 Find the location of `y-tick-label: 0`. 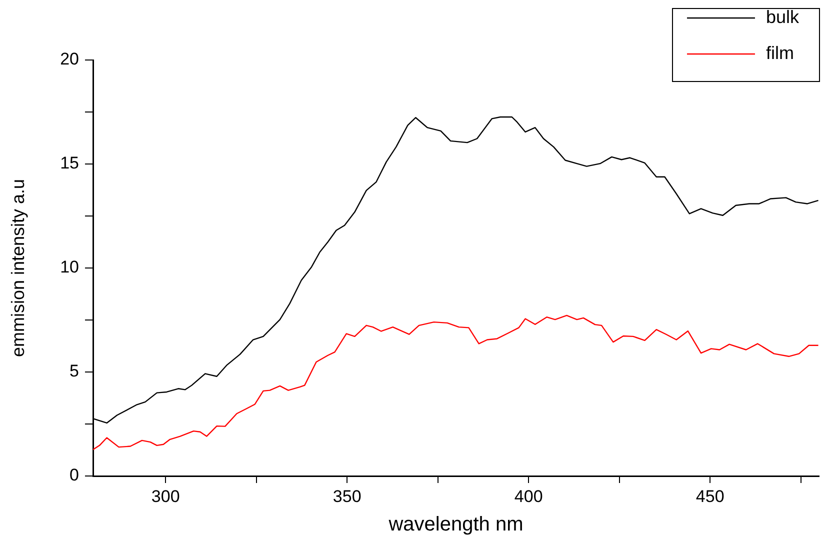

y-tick-label: 0 is located at coordinates (74, 475).